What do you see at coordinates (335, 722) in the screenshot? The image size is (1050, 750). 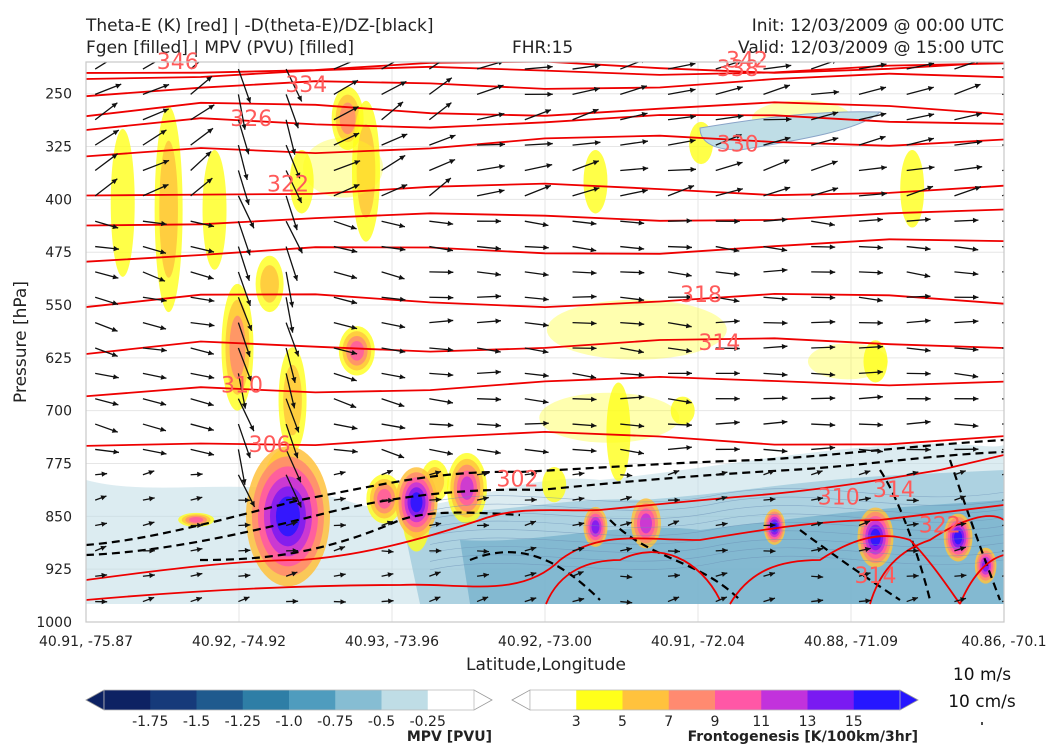 I see `colorbar-tick: -0.75` at bounding box center [335, 722].